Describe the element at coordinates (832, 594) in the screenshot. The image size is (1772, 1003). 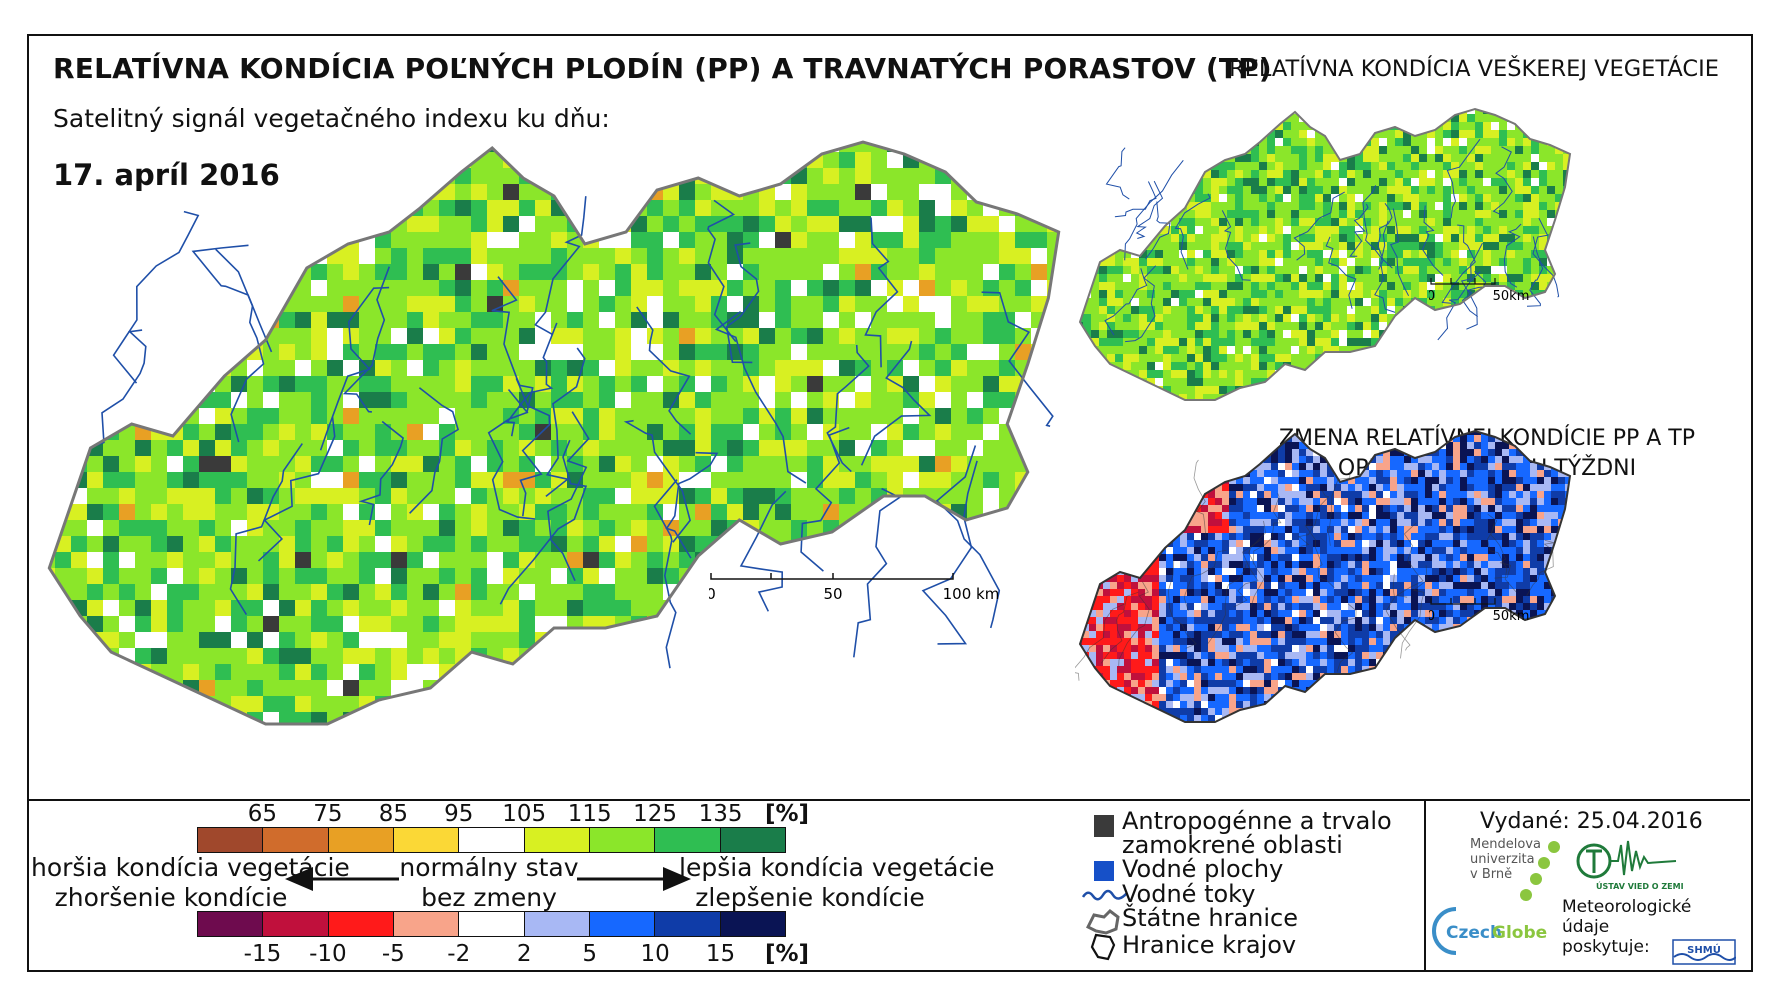
I see `scale-label-50: 50` at that location.